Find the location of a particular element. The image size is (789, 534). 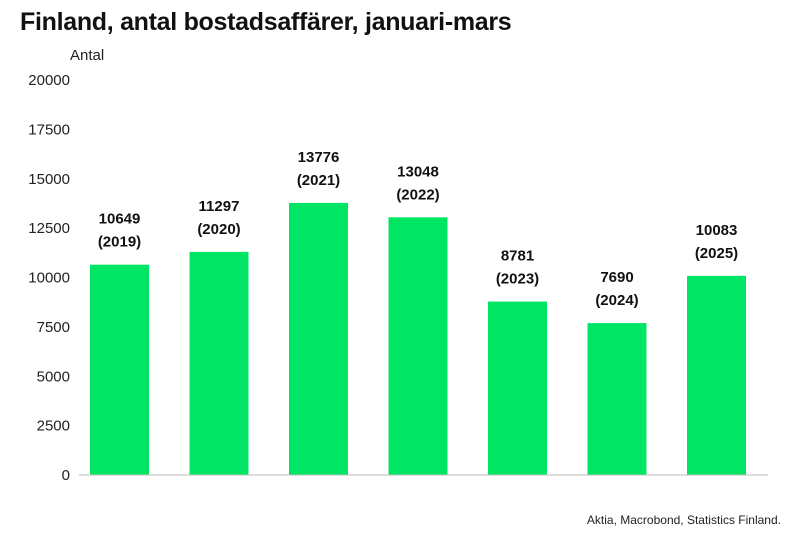

data-label-value: 13048 is located at coordinates (418, 171).